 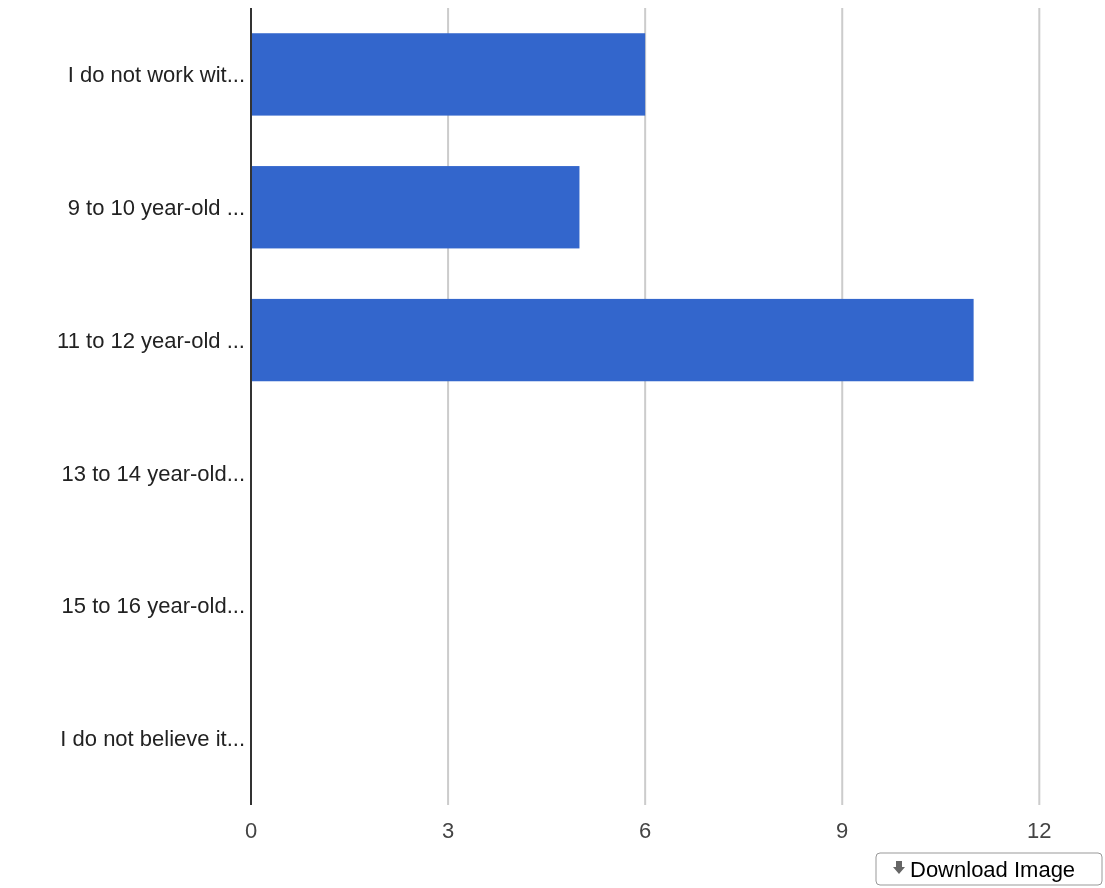 What do you see at coordinates (645, 830) in the screenshot?
I see `x-tick-label: 6` at bounding box center [645, 830].